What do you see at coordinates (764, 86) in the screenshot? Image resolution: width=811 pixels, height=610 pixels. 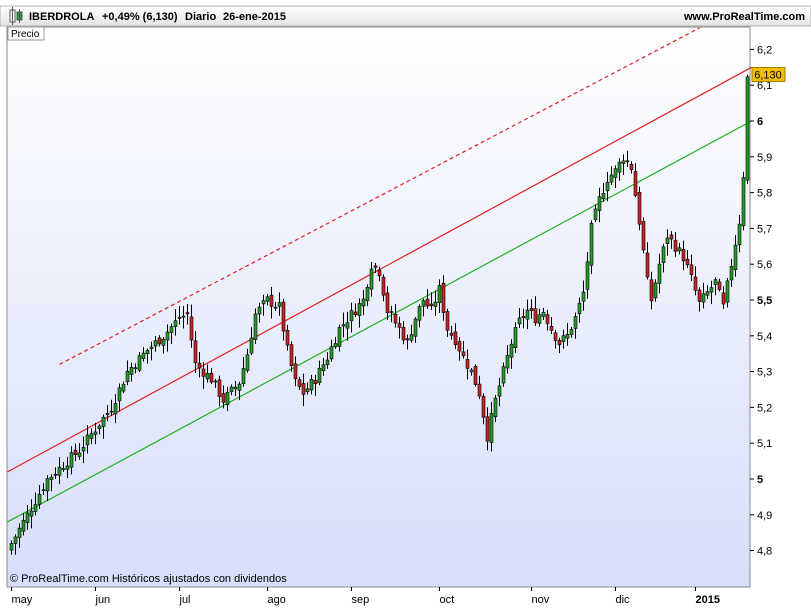 I see `y-tick-label: 6,1` at bounding box center [764, 86].